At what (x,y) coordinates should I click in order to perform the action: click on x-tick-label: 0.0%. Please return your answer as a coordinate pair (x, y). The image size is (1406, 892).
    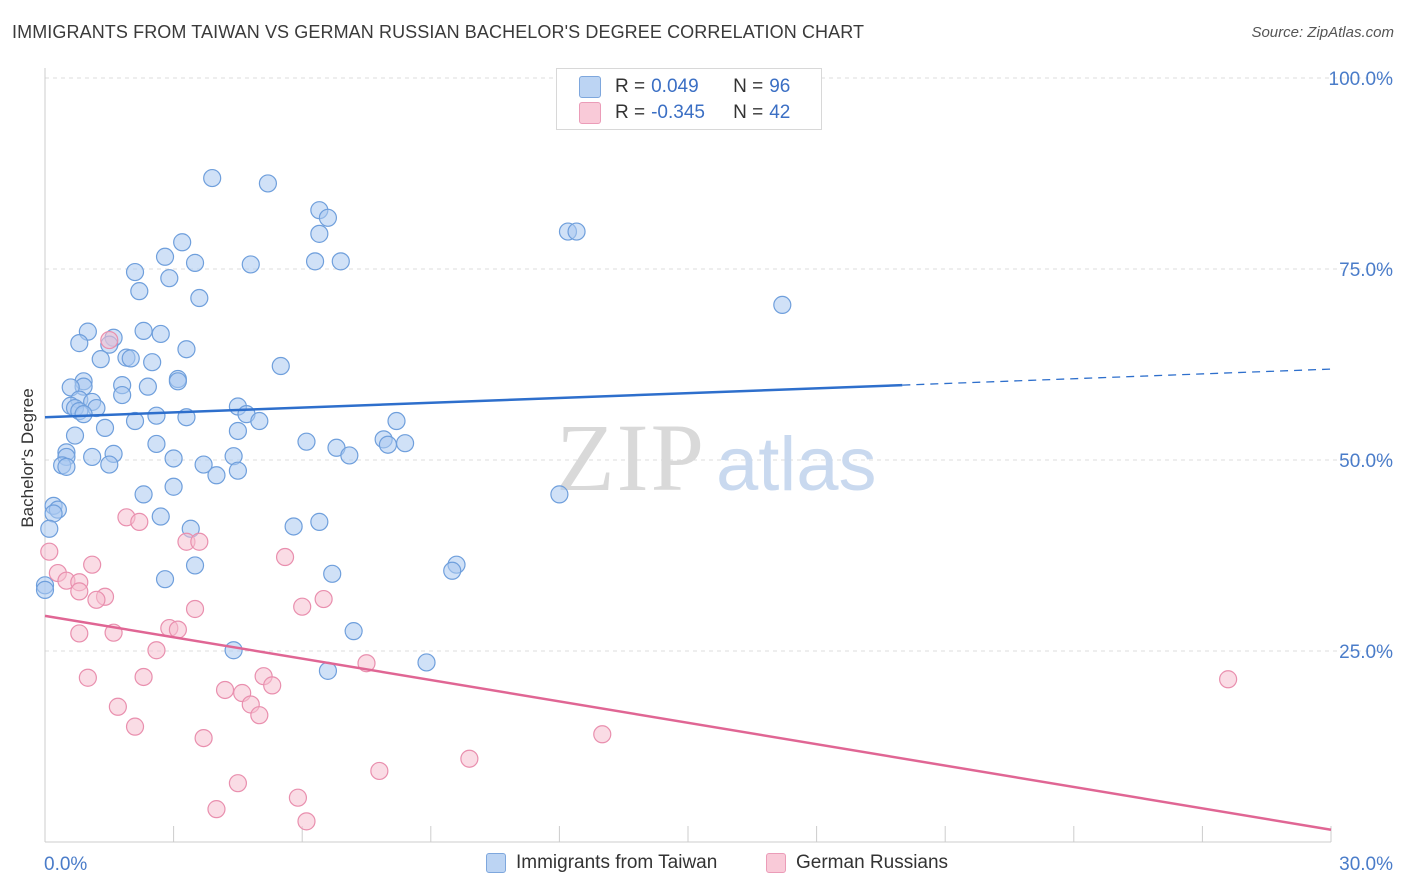
    Looking at the image, I should click on (65, 864).